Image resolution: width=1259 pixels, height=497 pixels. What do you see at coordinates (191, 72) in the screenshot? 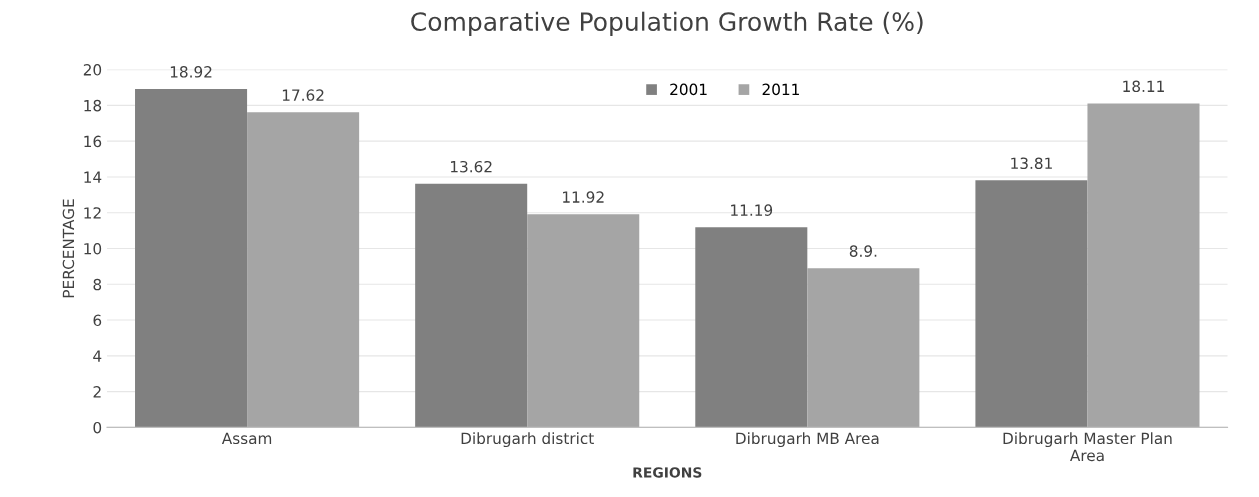
I see `data-label: 18.92` at bounding box center [191, 72].